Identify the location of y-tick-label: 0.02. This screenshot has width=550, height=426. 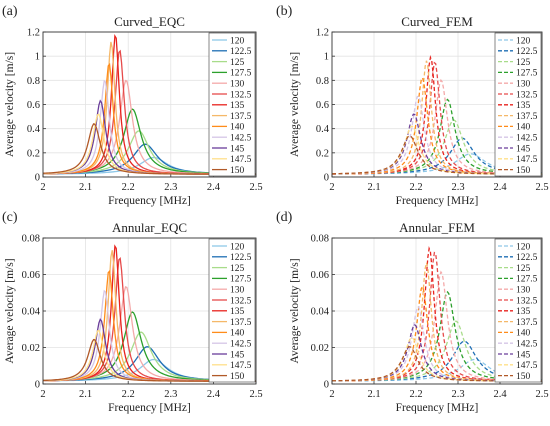
(31, 348).